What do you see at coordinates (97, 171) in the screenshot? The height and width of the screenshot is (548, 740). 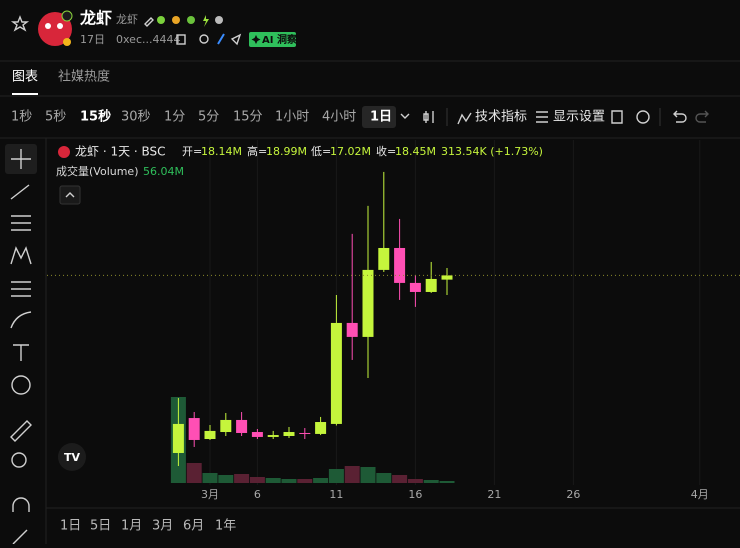 I see `volume-legend-name: 成交量(Volume)` at bounding box center [97, 171].